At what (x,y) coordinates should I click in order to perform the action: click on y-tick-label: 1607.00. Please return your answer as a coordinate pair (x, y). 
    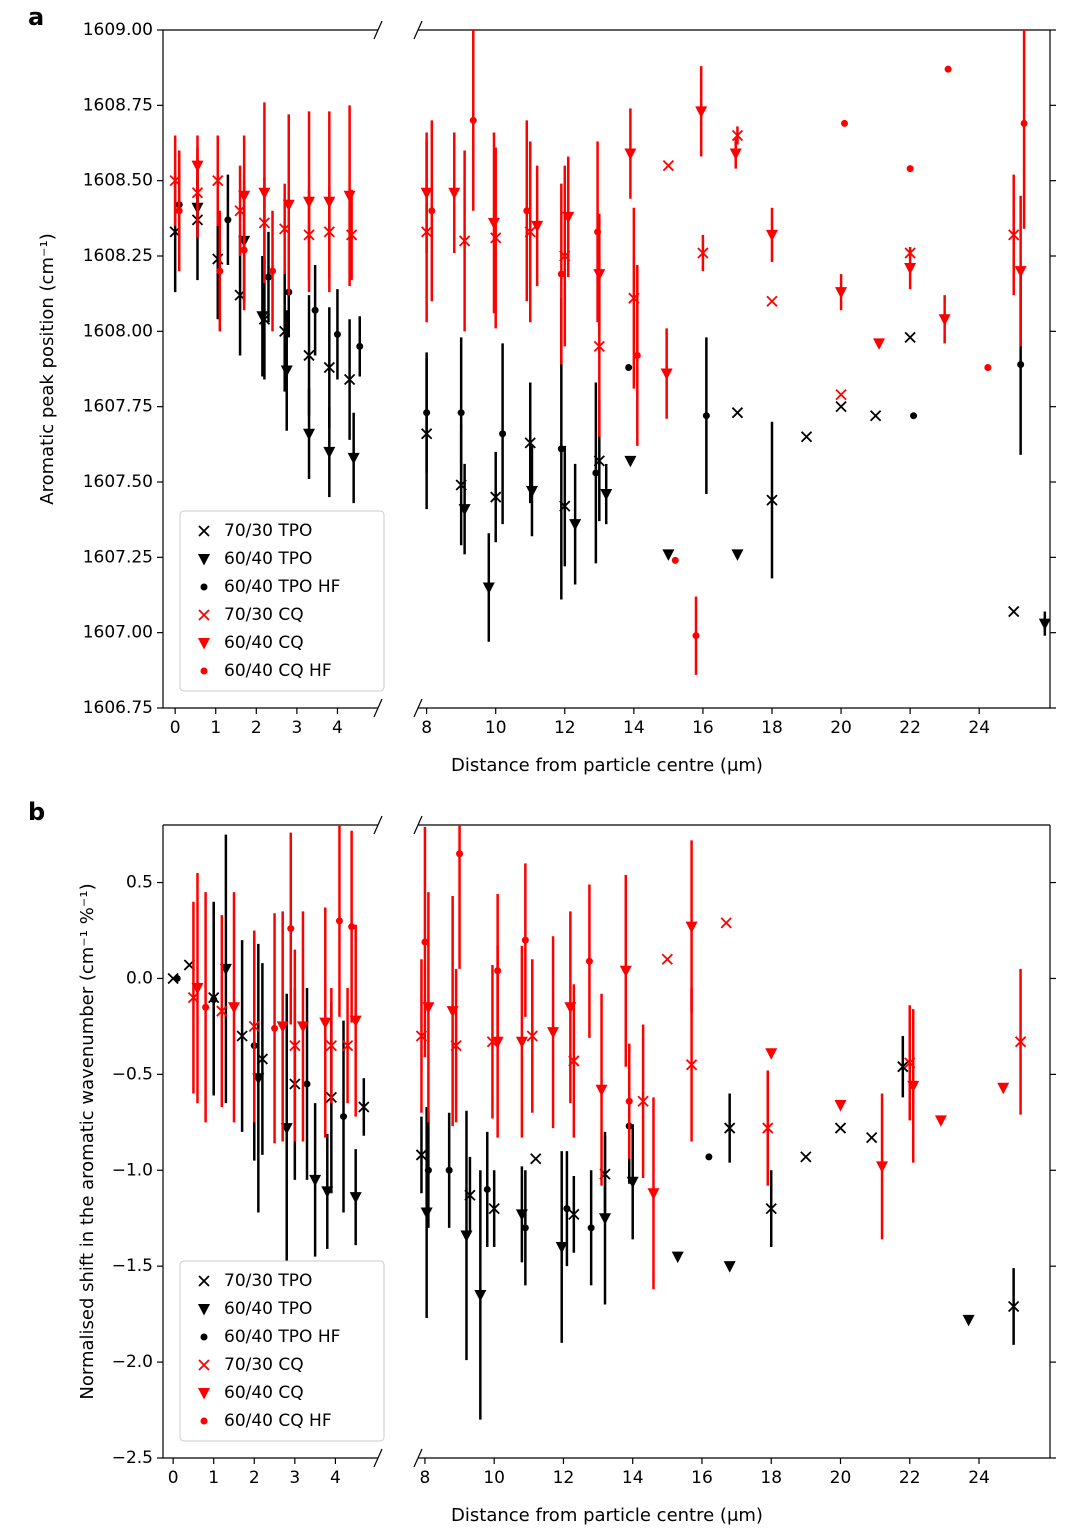
    Looking at the image, I should click on (118, 633).